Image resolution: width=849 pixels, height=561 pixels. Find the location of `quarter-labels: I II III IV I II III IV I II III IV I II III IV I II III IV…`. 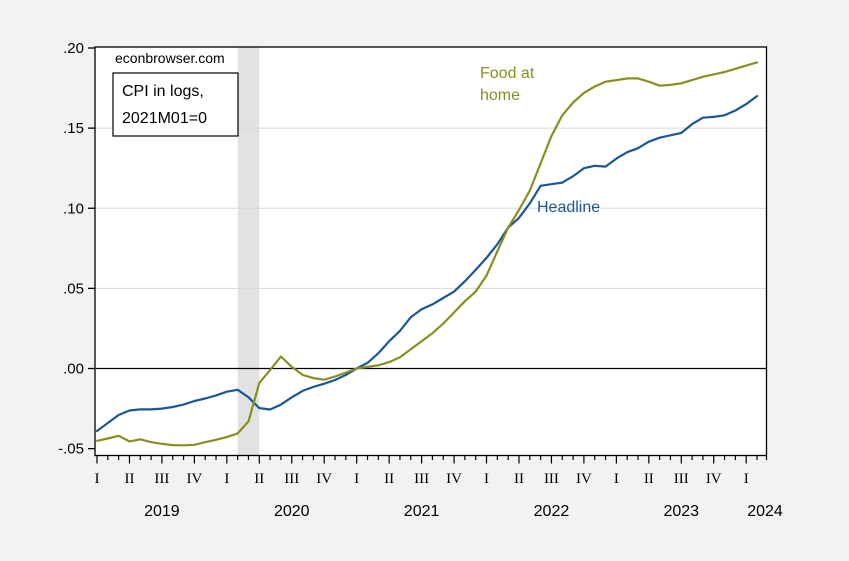

quarter-labels: I II III IV I II III IV I II III IV I II III IV I II III IV… is located at coordinates (422, 479).